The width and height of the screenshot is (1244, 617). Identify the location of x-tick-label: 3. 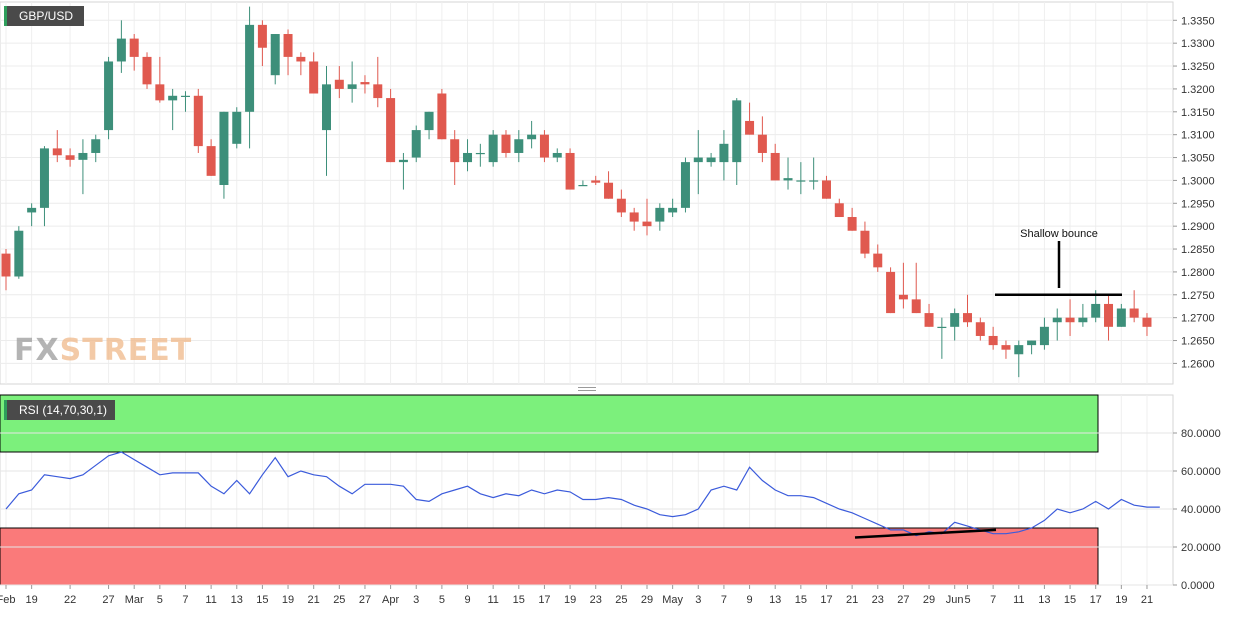
(416, 600).